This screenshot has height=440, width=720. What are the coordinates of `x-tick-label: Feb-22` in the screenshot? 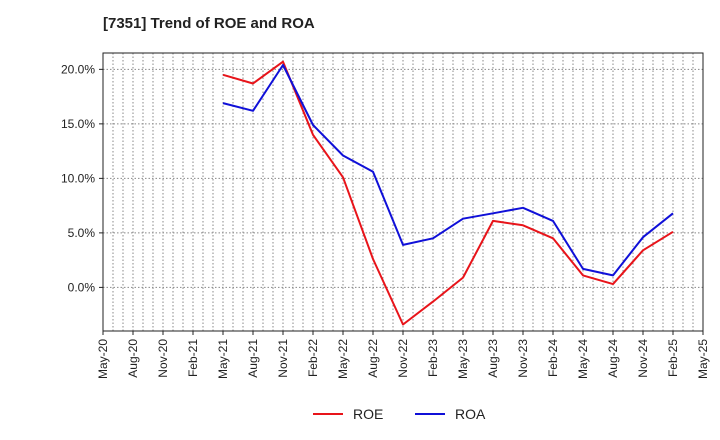 It's located at (313, 358).